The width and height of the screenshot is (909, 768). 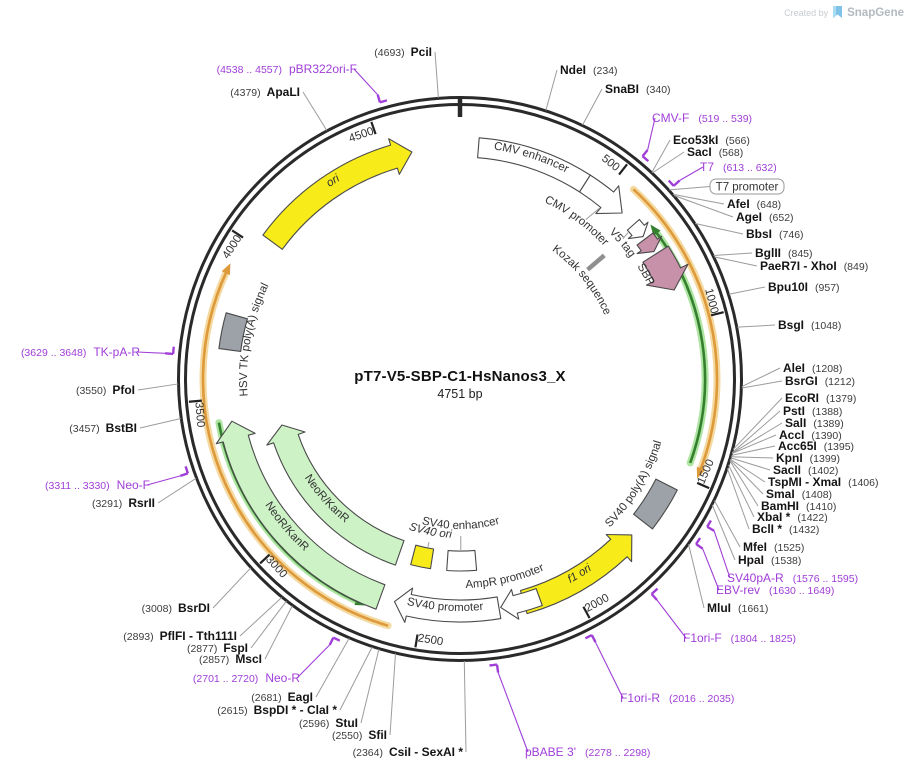 I want to click on primer-label: (4538 .. 4557) pBR322ori-F, so click(x=287, y=69).